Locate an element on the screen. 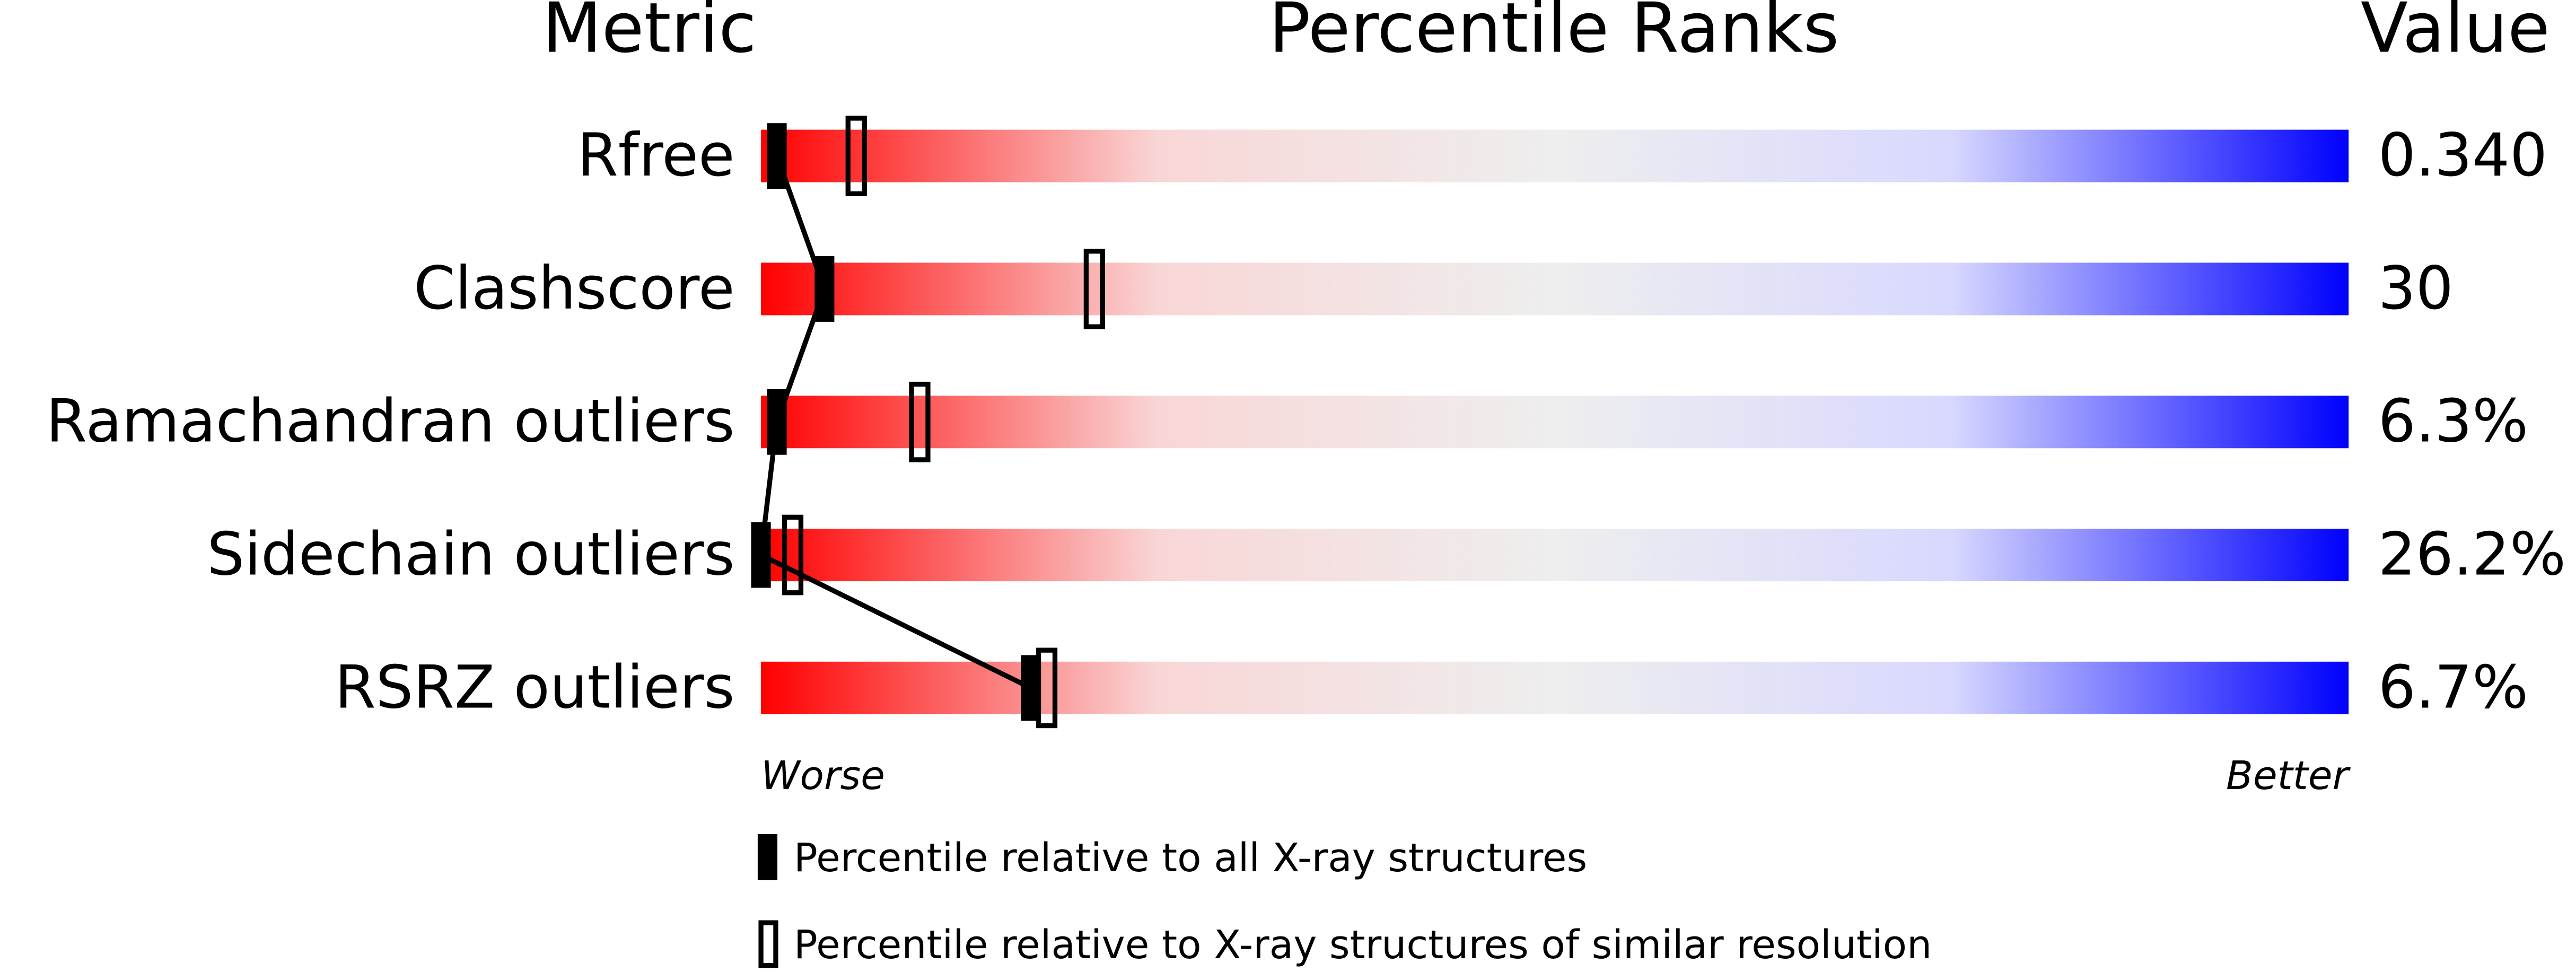 This screenshot has height=972, width=2576. metric-label: Sidechain outliers is located at coordinates (470, 555).